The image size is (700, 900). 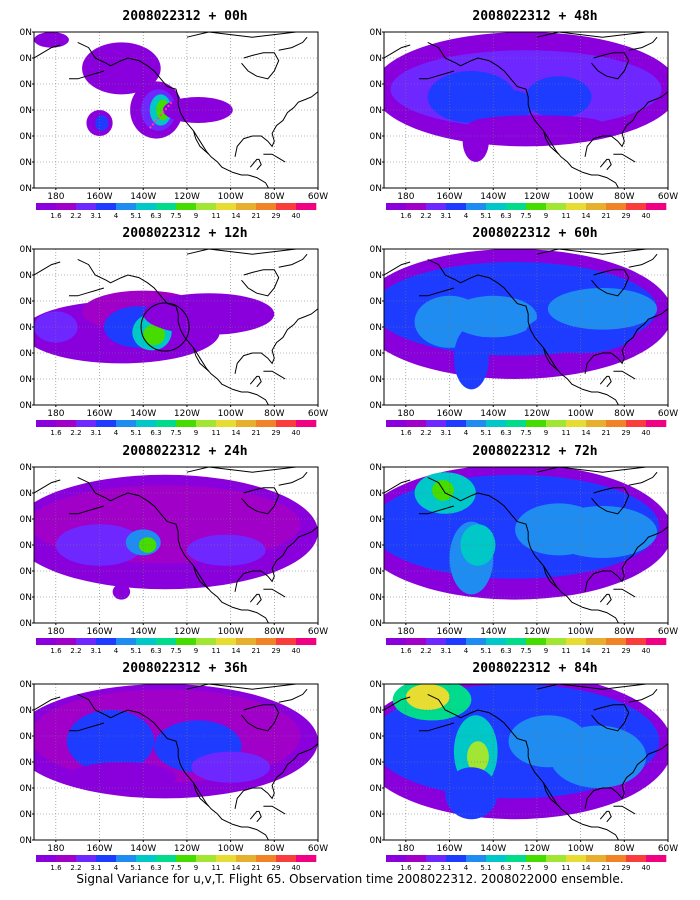 What do you see at coordinates (505, 868) in the screenshot?
I see `colorbar-label: 6.3` at bounding box center [505, 868].